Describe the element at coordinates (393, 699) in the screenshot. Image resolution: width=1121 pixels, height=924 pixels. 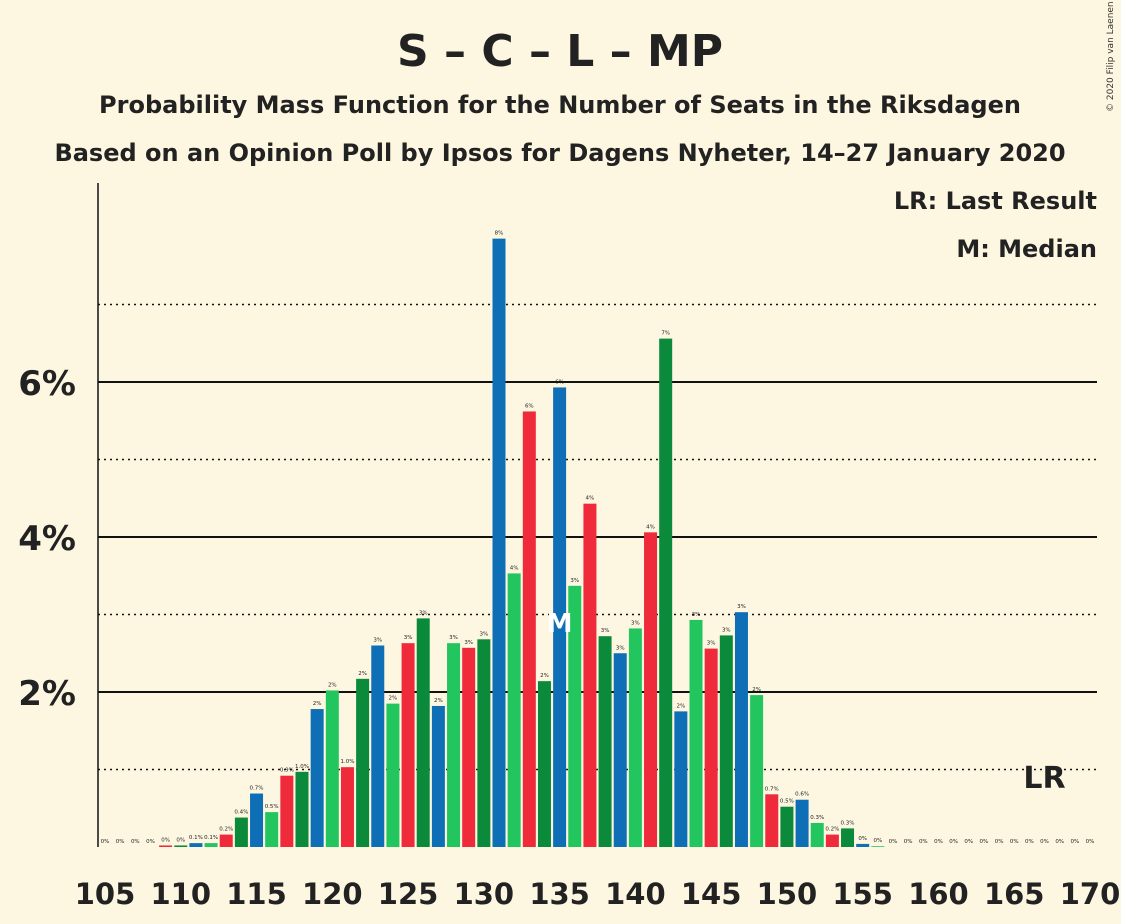
I see `bar-value-label-124: 2%` at that location.